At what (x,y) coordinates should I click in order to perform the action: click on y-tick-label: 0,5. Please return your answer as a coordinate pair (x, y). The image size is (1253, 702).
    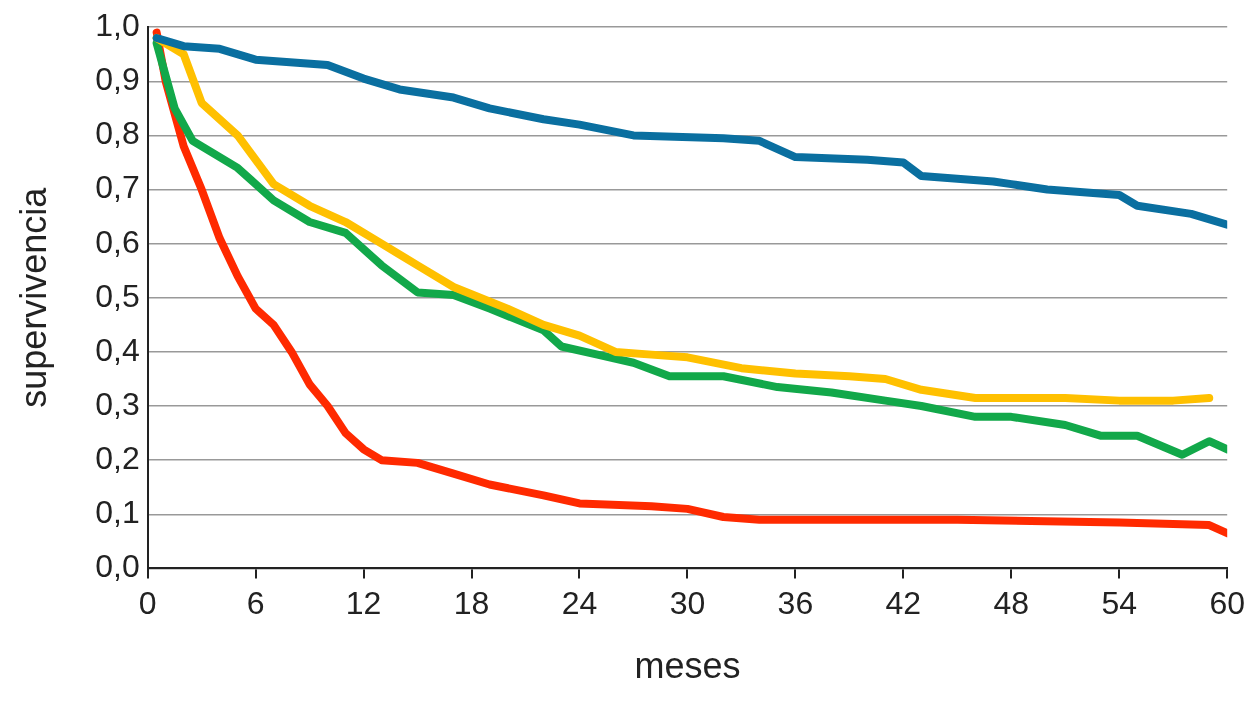
    Looking at the image, I should click on (117, 295).